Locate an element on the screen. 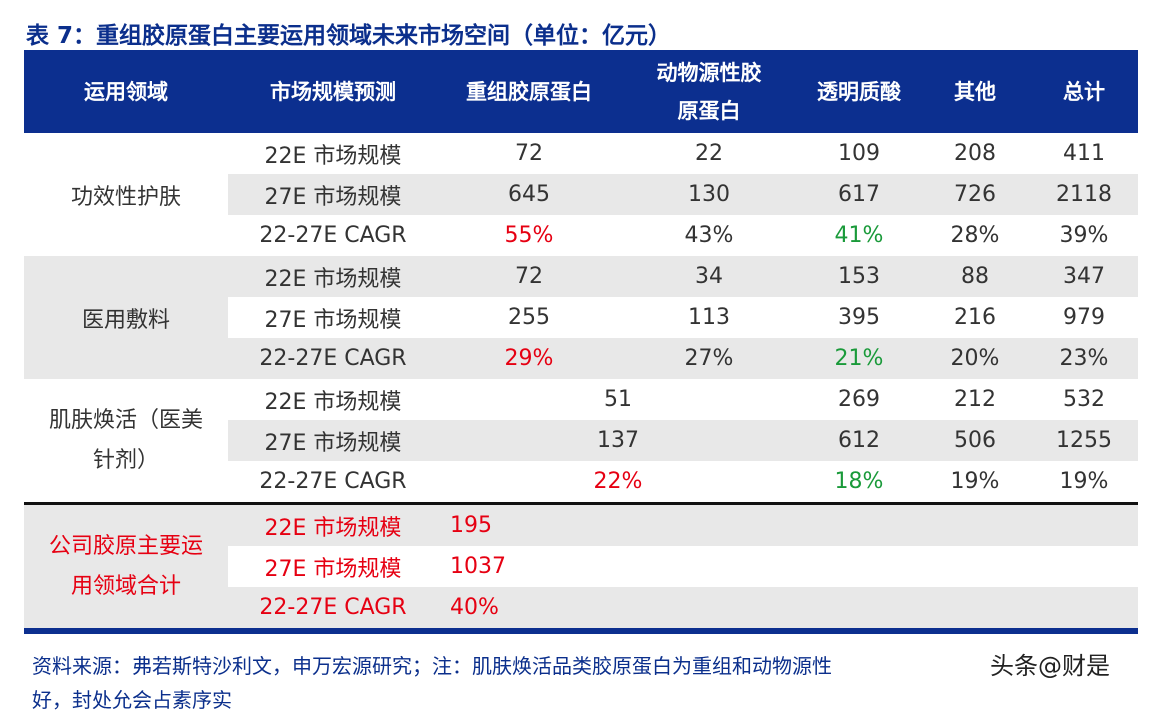  table-title: 表 7：重组胶原蛋白主要运用领域未来市场空间（单位：亿元） is located at coordinates (349, 36).